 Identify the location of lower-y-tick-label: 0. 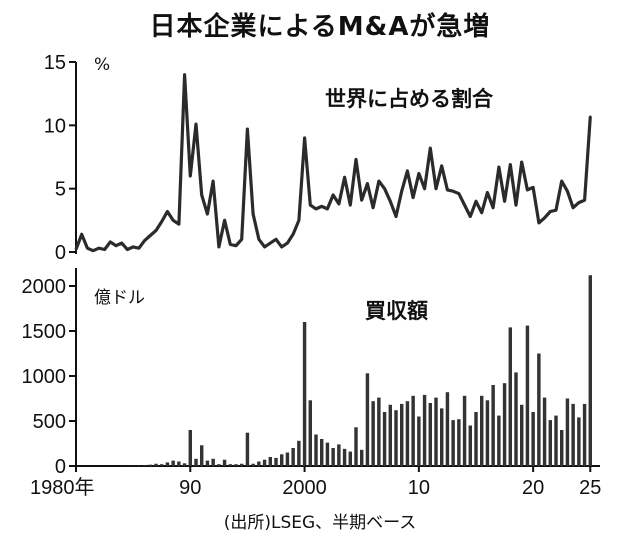
(60, 467).